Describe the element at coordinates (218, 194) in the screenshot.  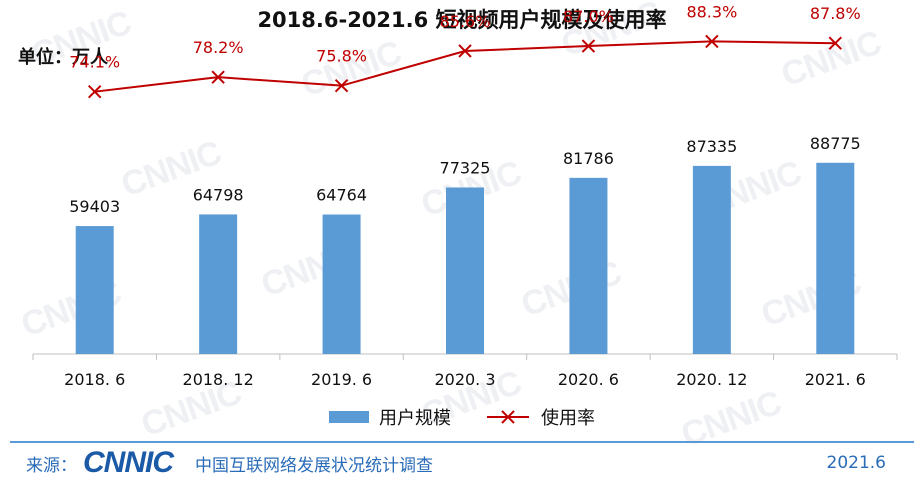
I see `bar-data-label: 64798` at that location.